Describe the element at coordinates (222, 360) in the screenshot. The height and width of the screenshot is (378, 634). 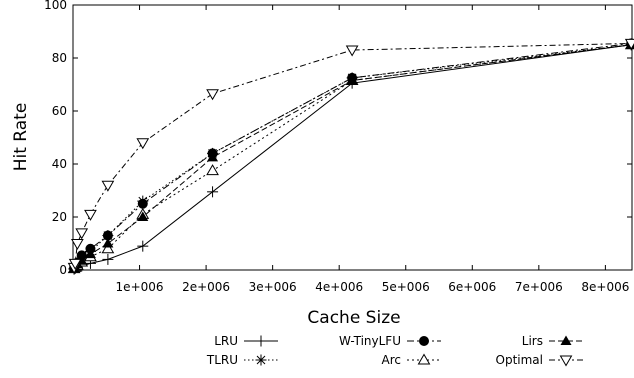
I see `legend-label: TLRU` at that location.